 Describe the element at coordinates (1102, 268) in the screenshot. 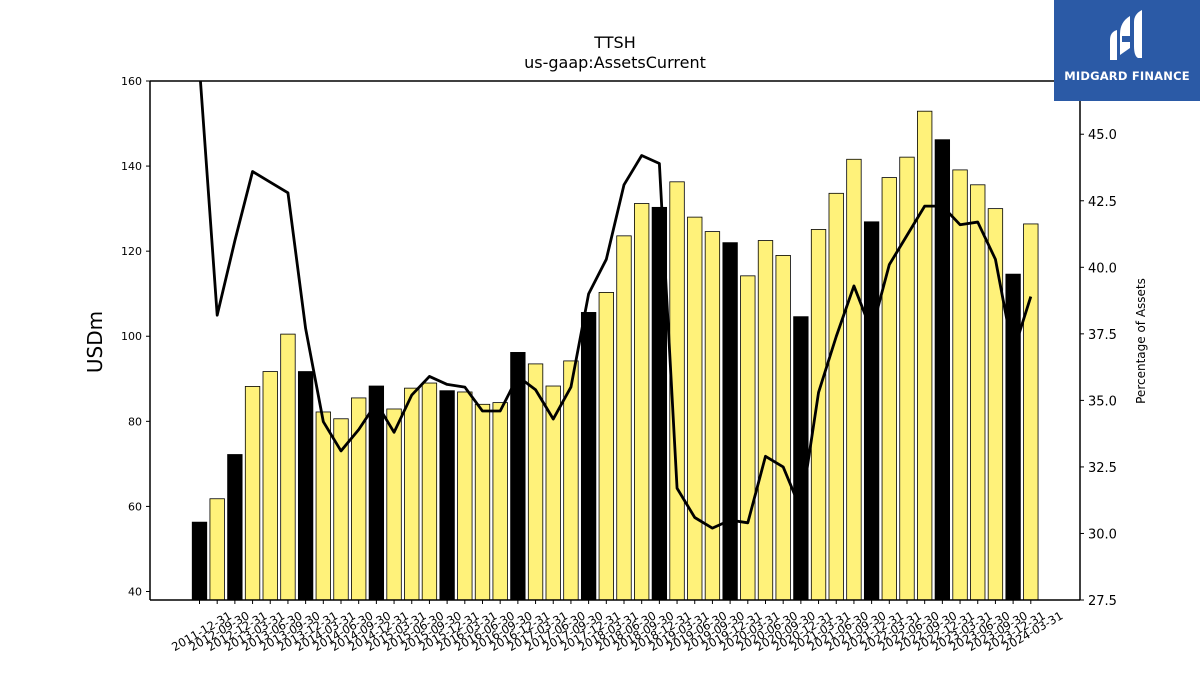

I see `y2-tick-label: 40.0` at that location.